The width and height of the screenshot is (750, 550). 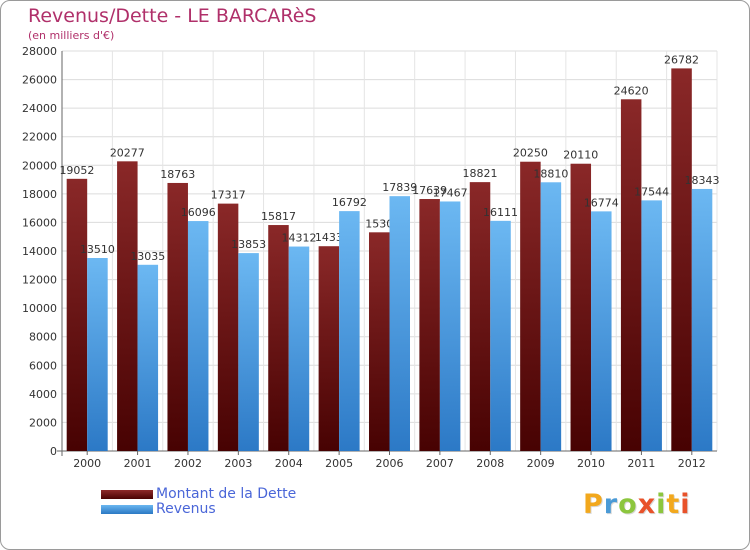 I want to click on data-label-revenue: 17839, so click(x=399, y=187).